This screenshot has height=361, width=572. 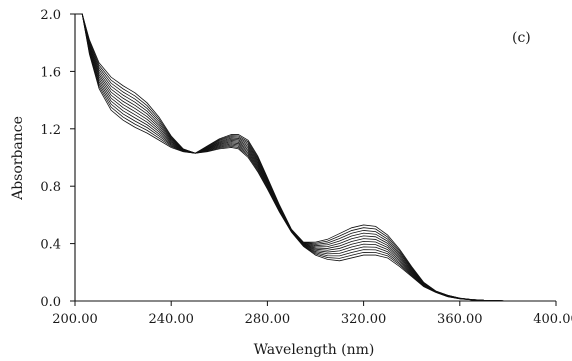 What do you see at coordinates (171, 319) in the screenshot?
I see `x-tick-label: 240.00` at bounding box center [171, 319].